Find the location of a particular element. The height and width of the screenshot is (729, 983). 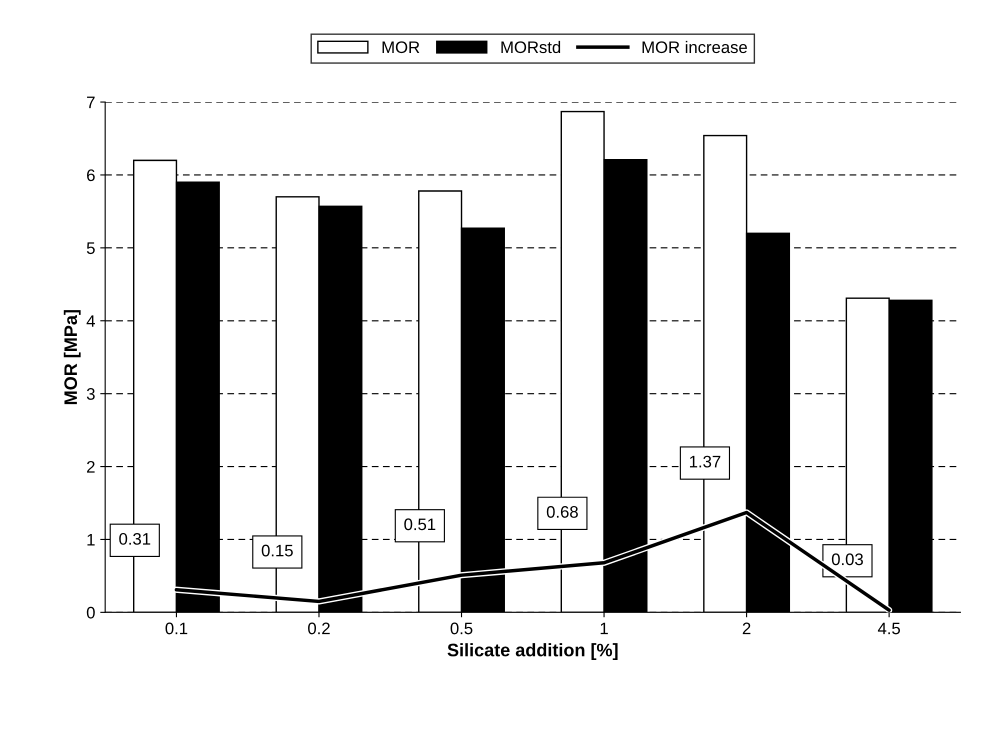

data-label: 0.68 is located at coordinates (562, 512).